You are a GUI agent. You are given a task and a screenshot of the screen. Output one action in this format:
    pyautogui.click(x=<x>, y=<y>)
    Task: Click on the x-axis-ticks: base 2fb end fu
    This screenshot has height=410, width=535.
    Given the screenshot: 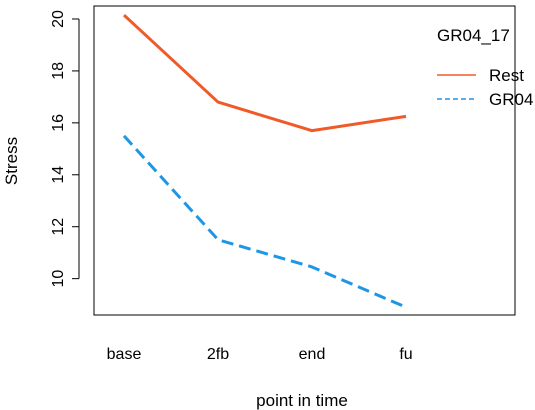 What is the action you would take?
    pyautogui.click(x=260, y=354)
    